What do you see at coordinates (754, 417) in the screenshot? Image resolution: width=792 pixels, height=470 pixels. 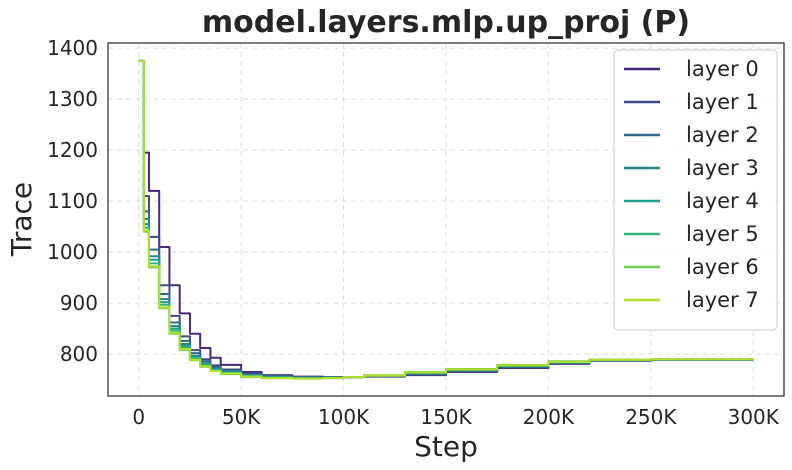 I see `x-tick-label: 300K` at bounding box center [754, 417].